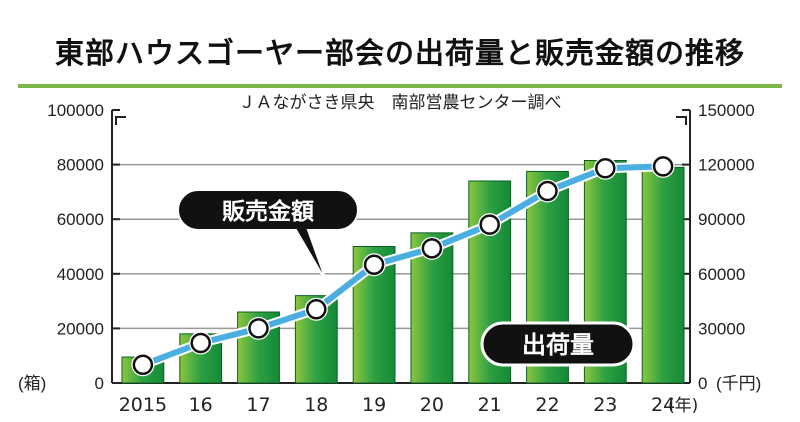  Describe the element at coordinates (726, 165) in the screenshot. I see `right-tick-label: 120000` at that location.